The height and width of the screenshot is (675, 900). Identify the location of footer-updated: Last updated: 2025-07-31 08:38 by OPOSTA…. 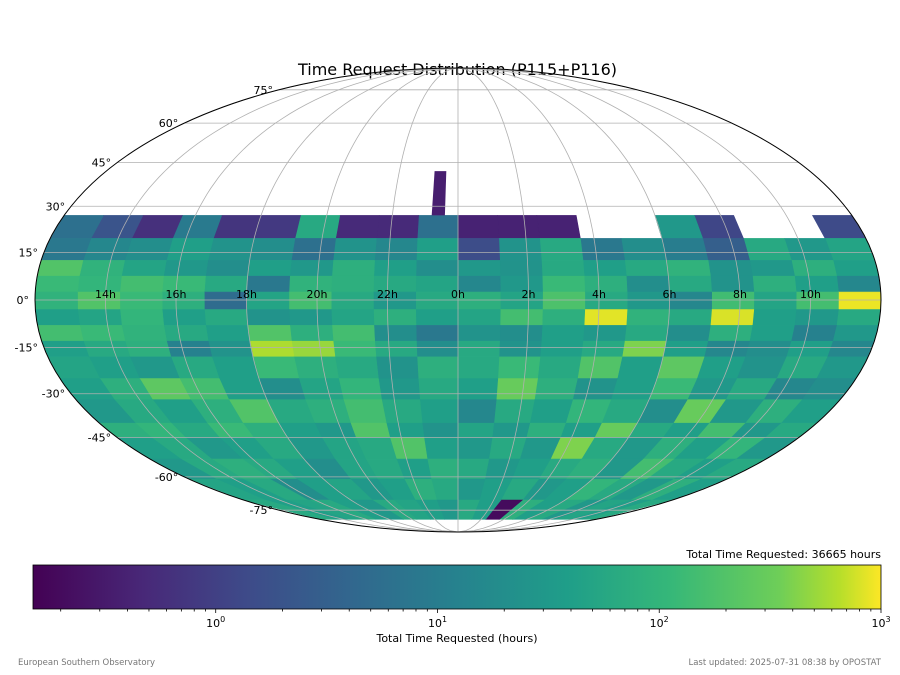
(784, 663).